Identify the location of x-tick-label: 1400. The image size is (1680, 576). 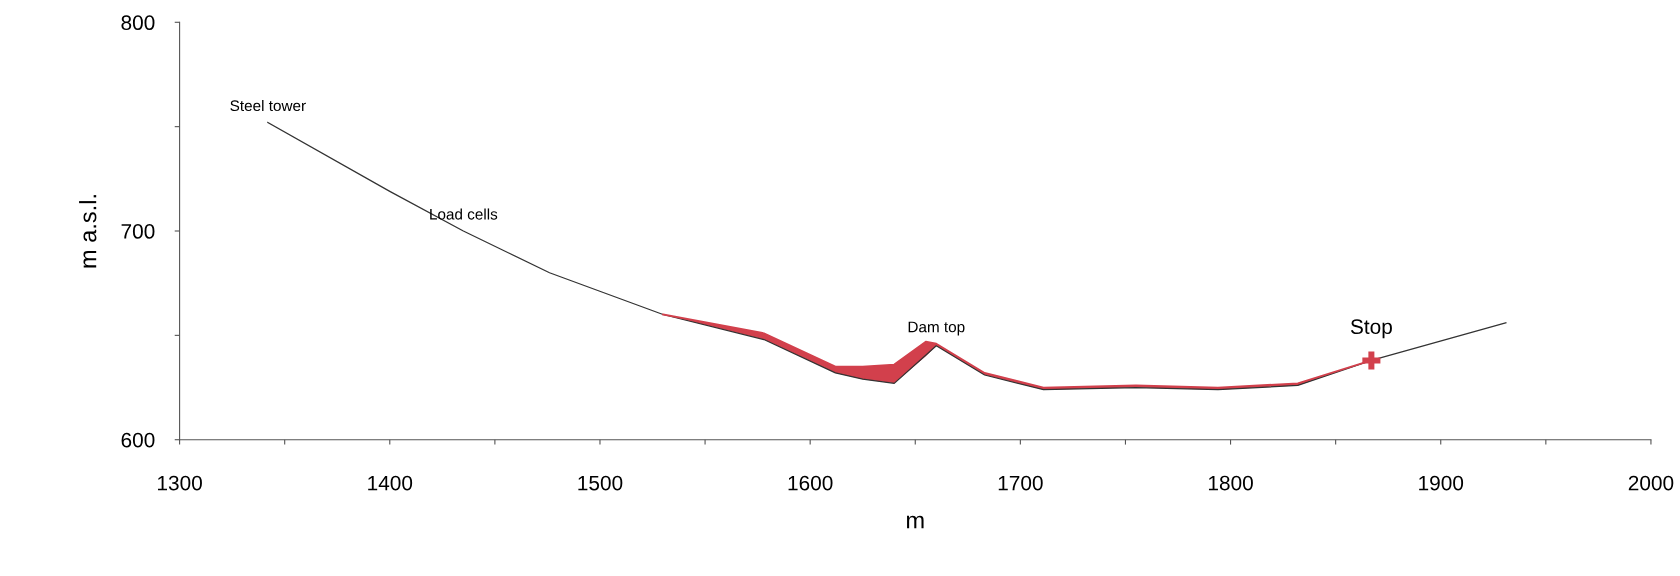
(390, 483).